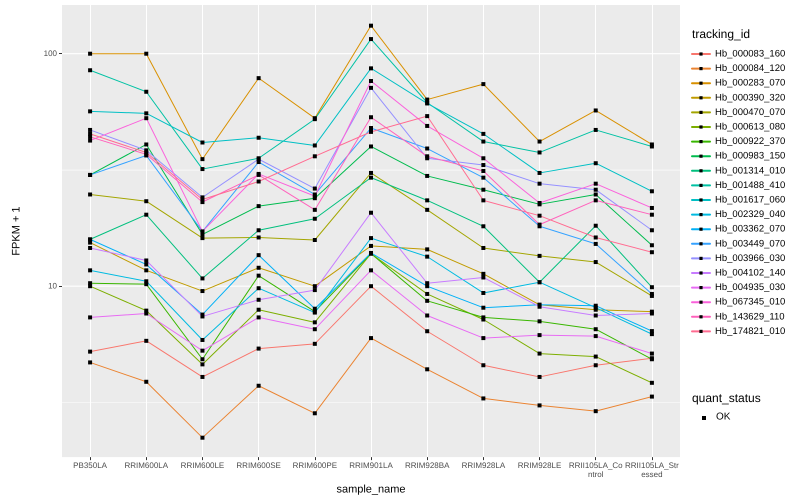 The width and height of the screenshot is (800, 500). What do you see at coordinates (596, 470) in the screenshot?
I see `x-tick-label: RRII105LA_Control` at bounding box center [596, 470].